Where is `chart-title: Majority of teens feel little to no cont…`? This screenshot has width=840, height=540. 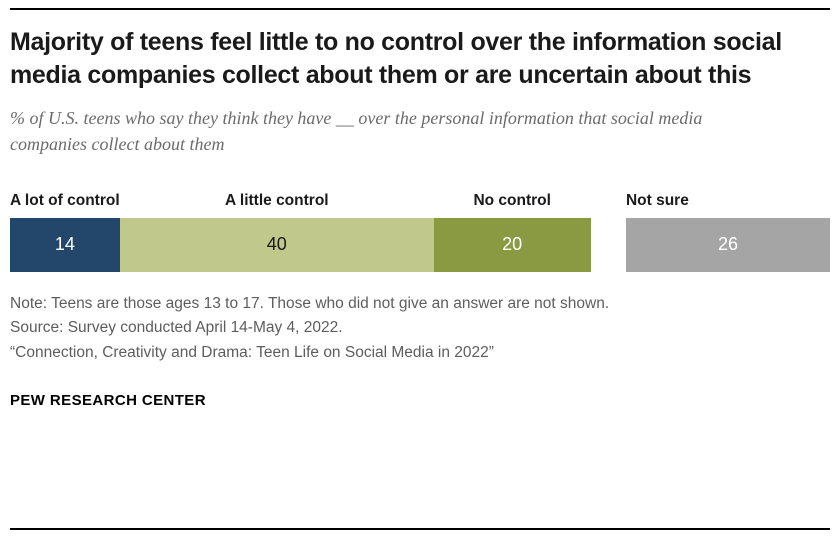
chart-title: Majority of teens feel little to no cont… is located at coordinates (396, 58).